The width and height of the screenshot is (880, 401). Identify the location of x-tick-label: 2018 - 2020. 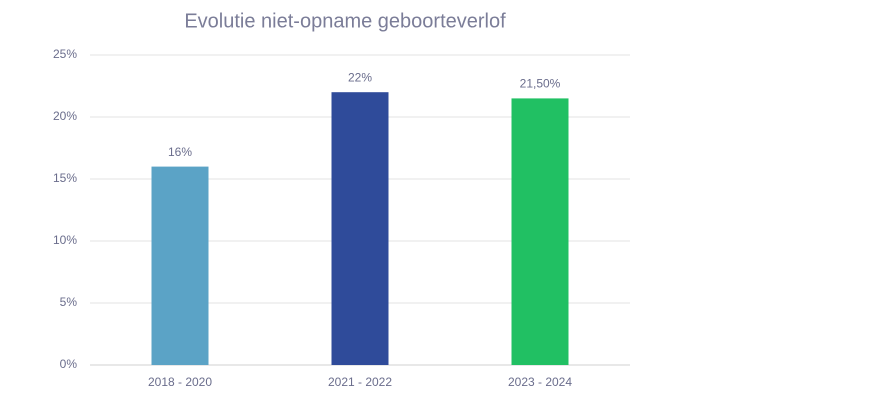
(180, 382).